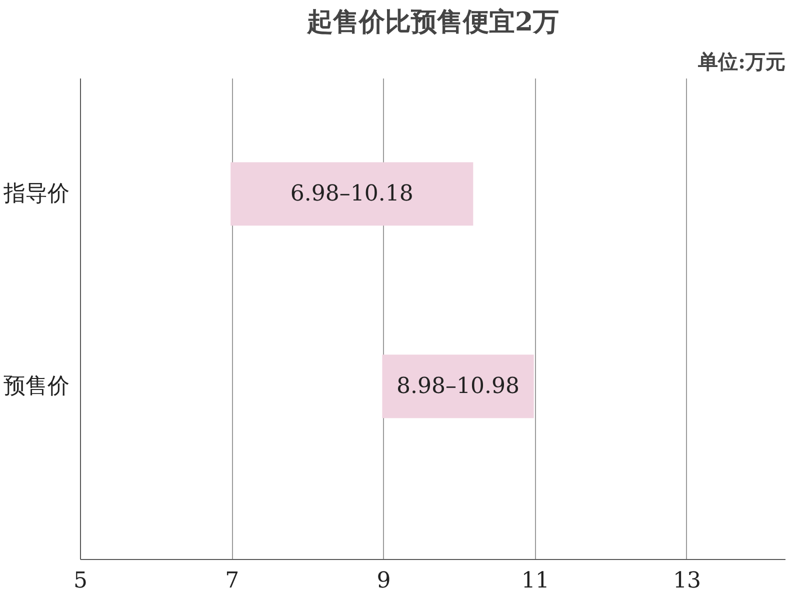 The image size is (800, 600). I want to click on x-tick-label: 13, so click(686, 581).